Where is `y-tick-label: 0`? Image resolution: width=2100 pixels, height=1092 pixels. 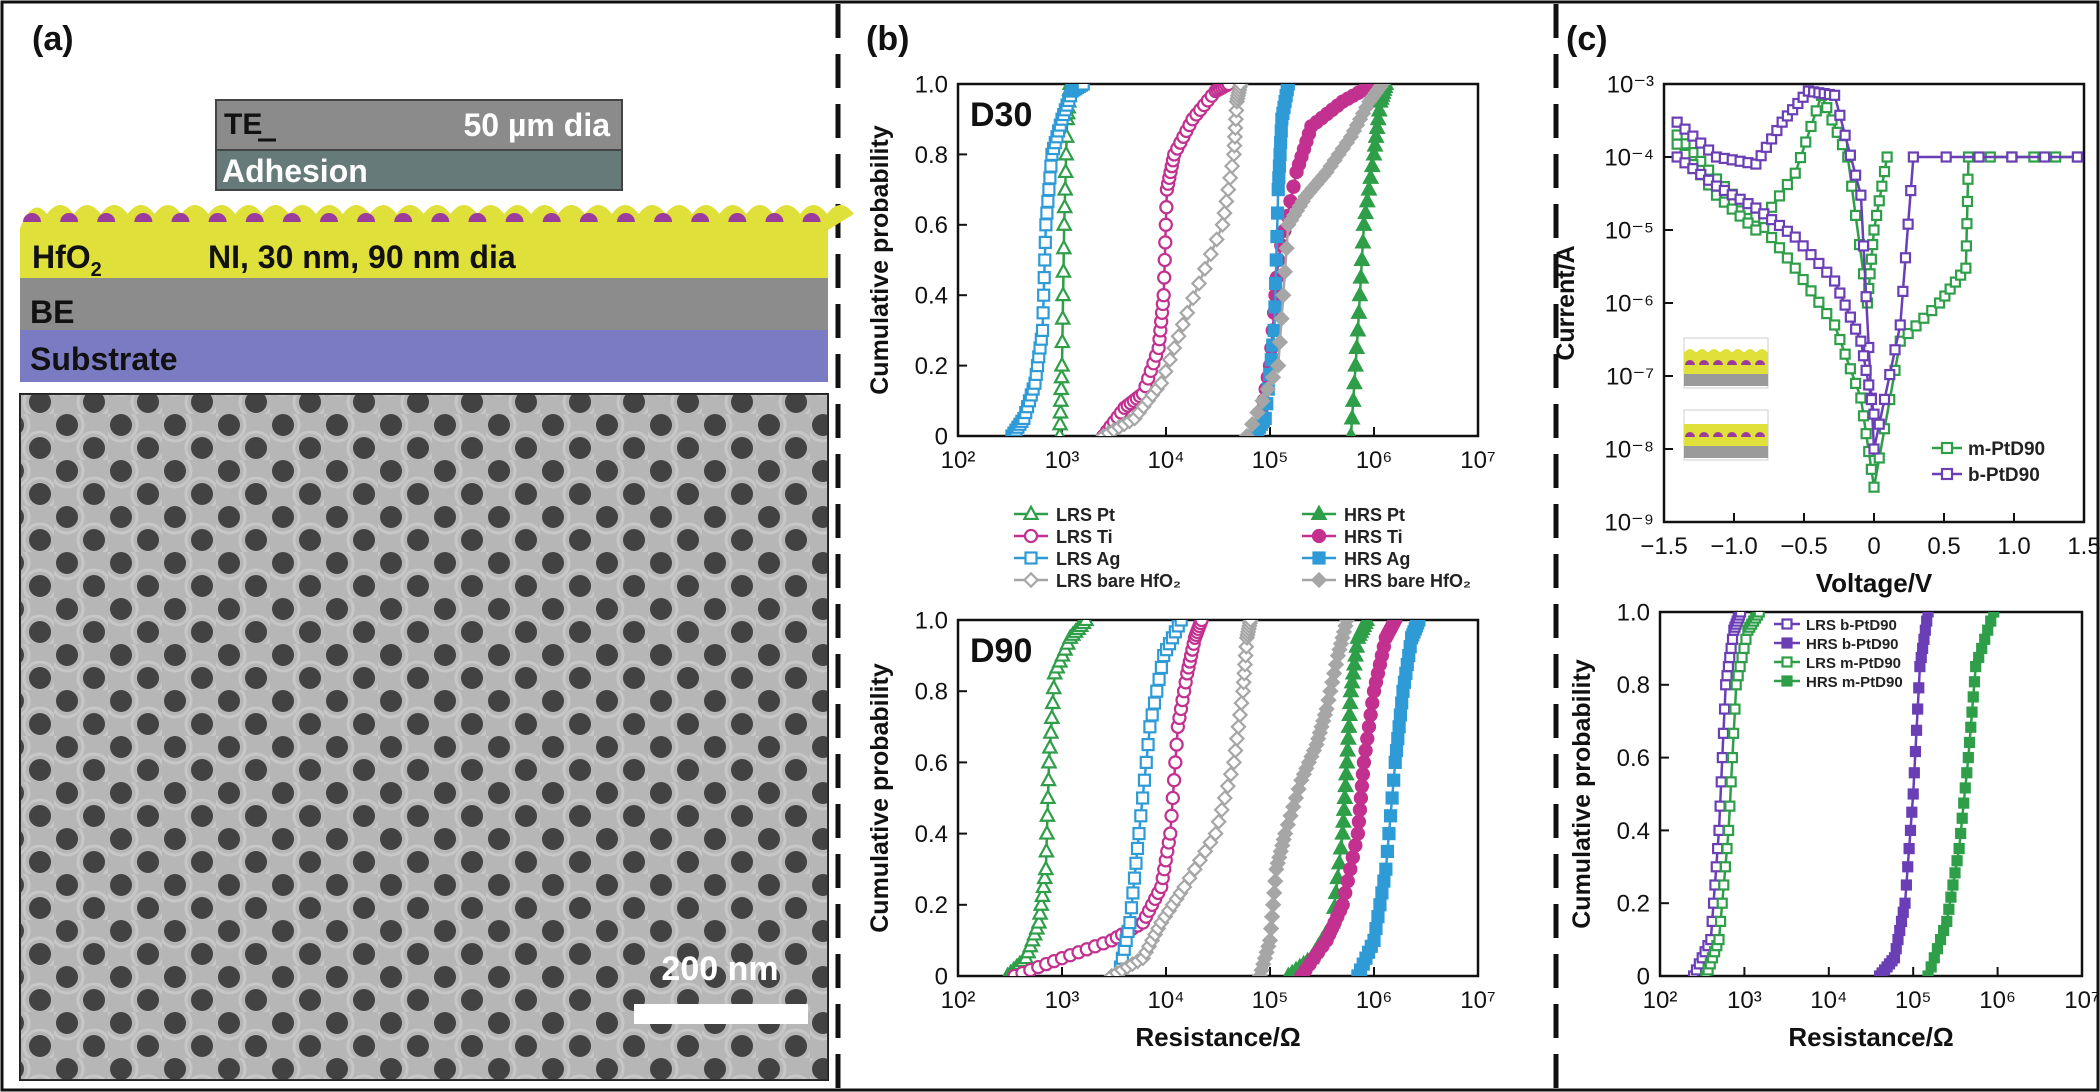
y-tick-label: 0 is located at coordinates (941, 436).